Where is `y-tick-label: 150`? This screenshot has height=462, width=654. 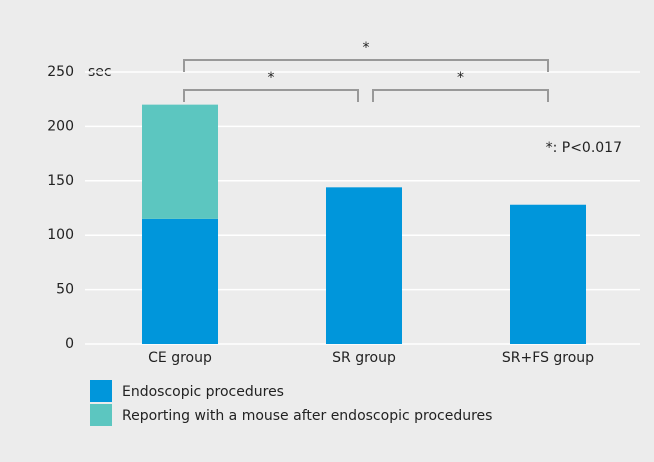 y-tick-label: 150 is located at coordinates (60, 181).